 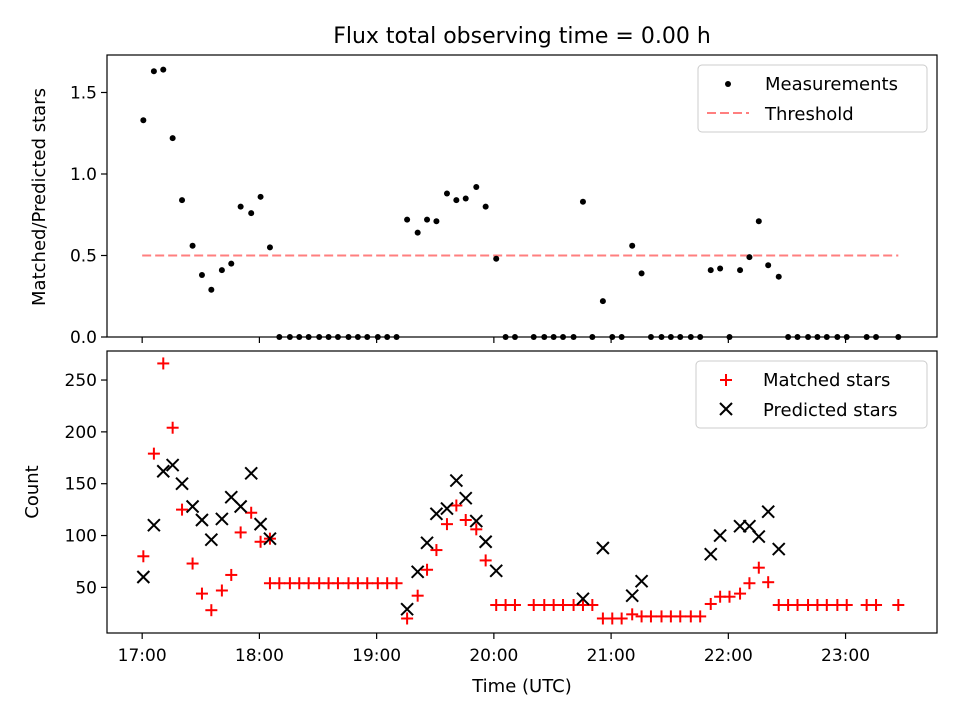 What do you see at coordinates (83, 93) in the screenshot?
I see `top-y-tick-label: 1.5` at bounding box center [83, 93].